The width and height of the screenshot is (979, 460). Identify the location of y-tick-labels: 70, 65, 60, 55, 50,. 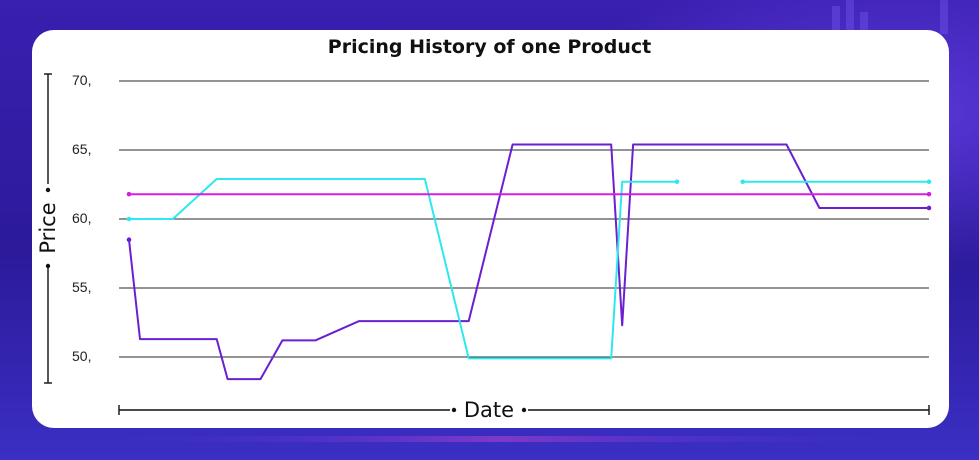
(81, 218).